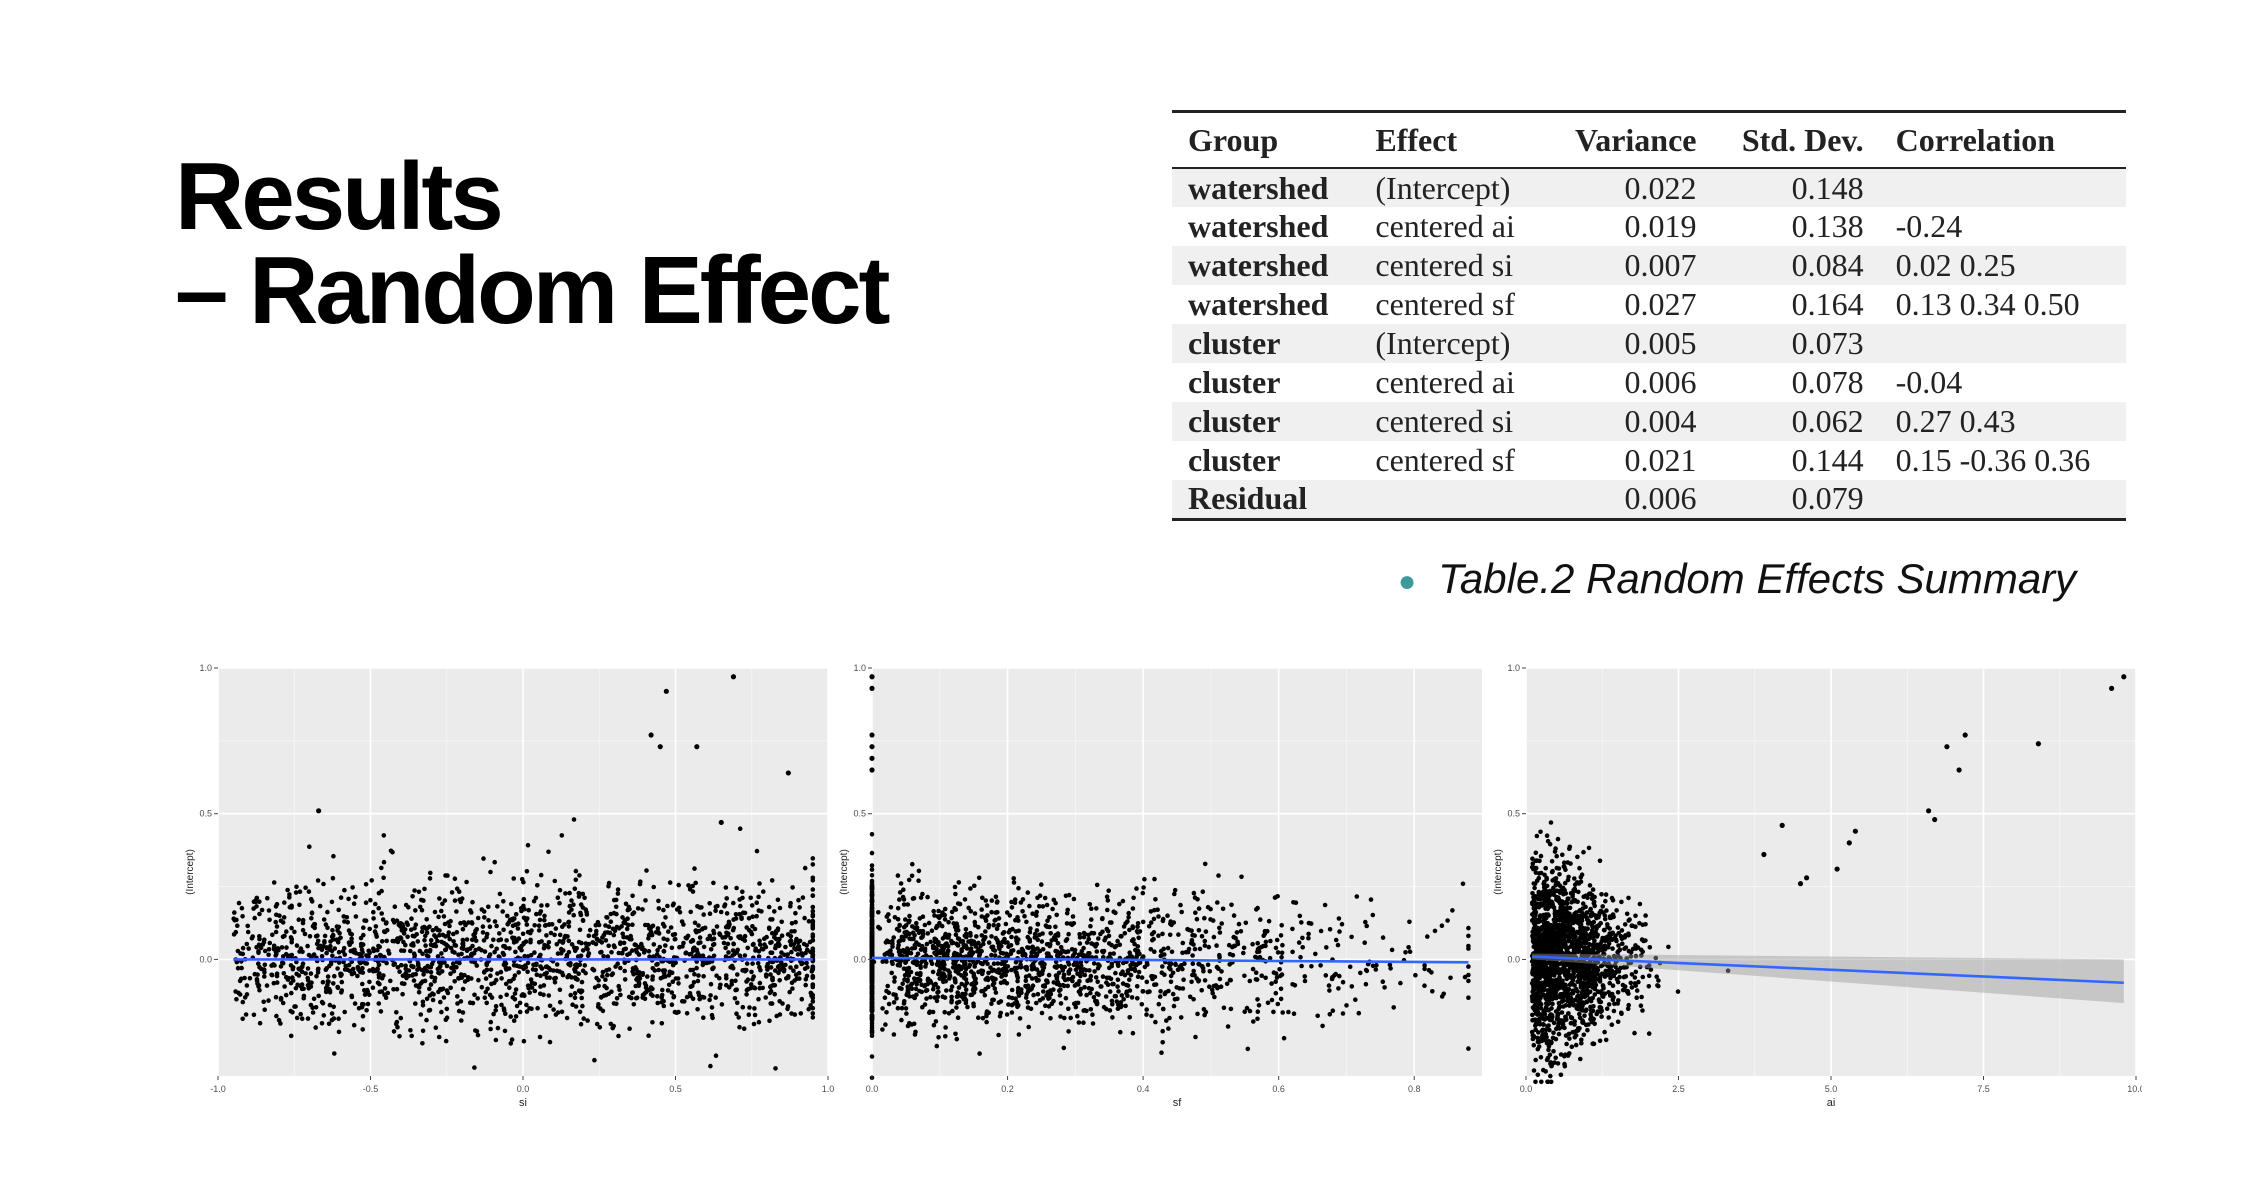 Image resolution: width=2242 pixels, height=1204 pixels. What do you see at coordinates (1445, 304) in the screenshot?
I see `cell-effect: centered sf` at bounding box center [1445, 304].